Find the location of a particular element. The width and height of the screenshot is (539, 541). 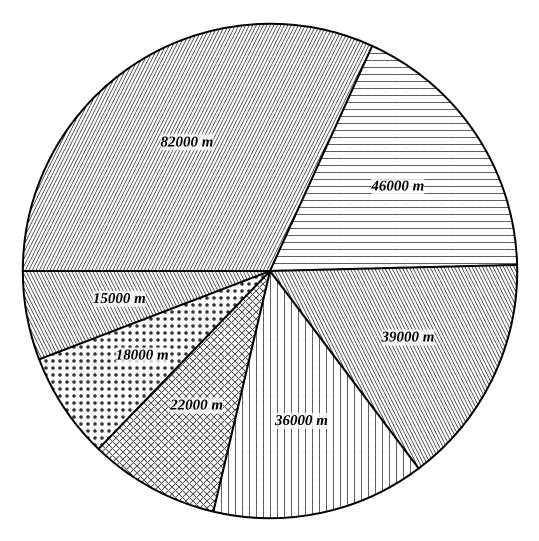

data-label: 46000 т is located at coordinates (397, 186).